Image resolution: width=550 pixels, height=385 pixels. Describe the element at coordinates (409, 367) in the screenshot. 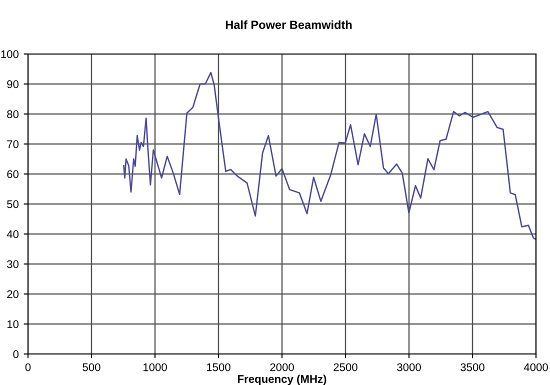

I see `x-tick-label: 3000` at that location.